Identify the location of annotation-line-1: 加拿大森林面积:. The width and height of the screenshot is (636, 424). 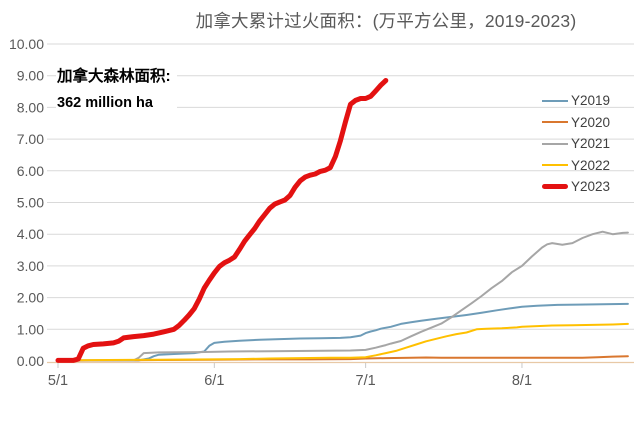
(114, 76).